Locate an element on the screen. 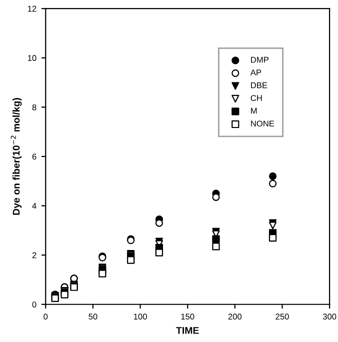 This screenshot has width=338, height=342. y-tick-label: 4 is located at coordinates (34, 206).